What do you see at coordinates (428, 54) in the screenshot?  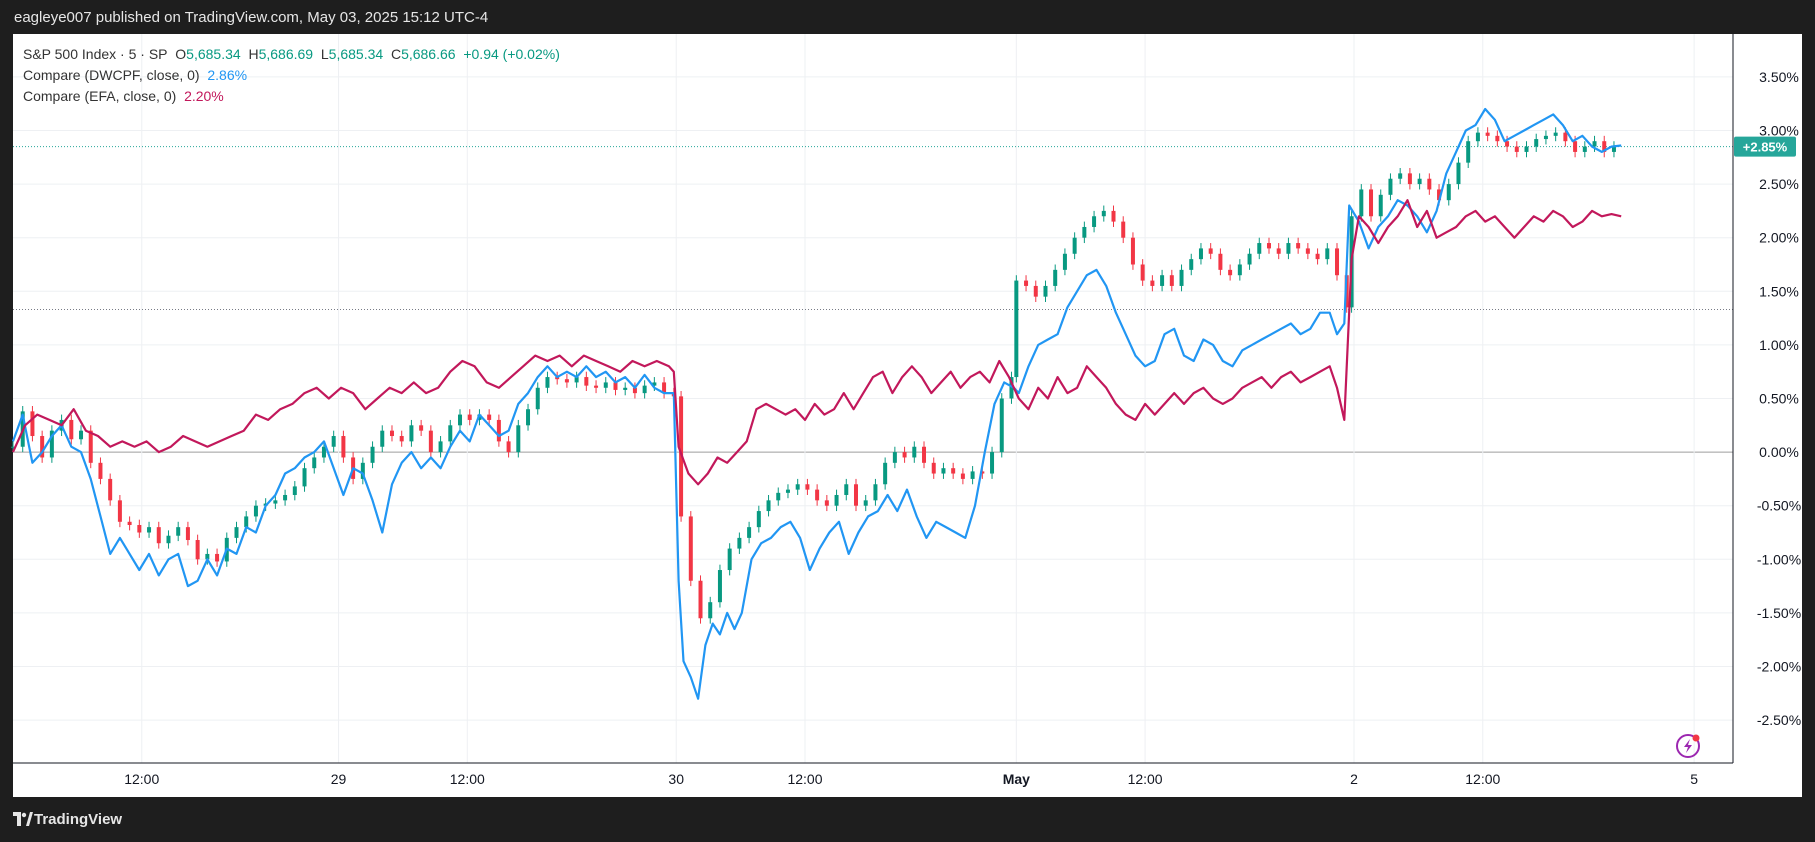 I see `close-value: 5,686.66` at bounding box center [428, 54].